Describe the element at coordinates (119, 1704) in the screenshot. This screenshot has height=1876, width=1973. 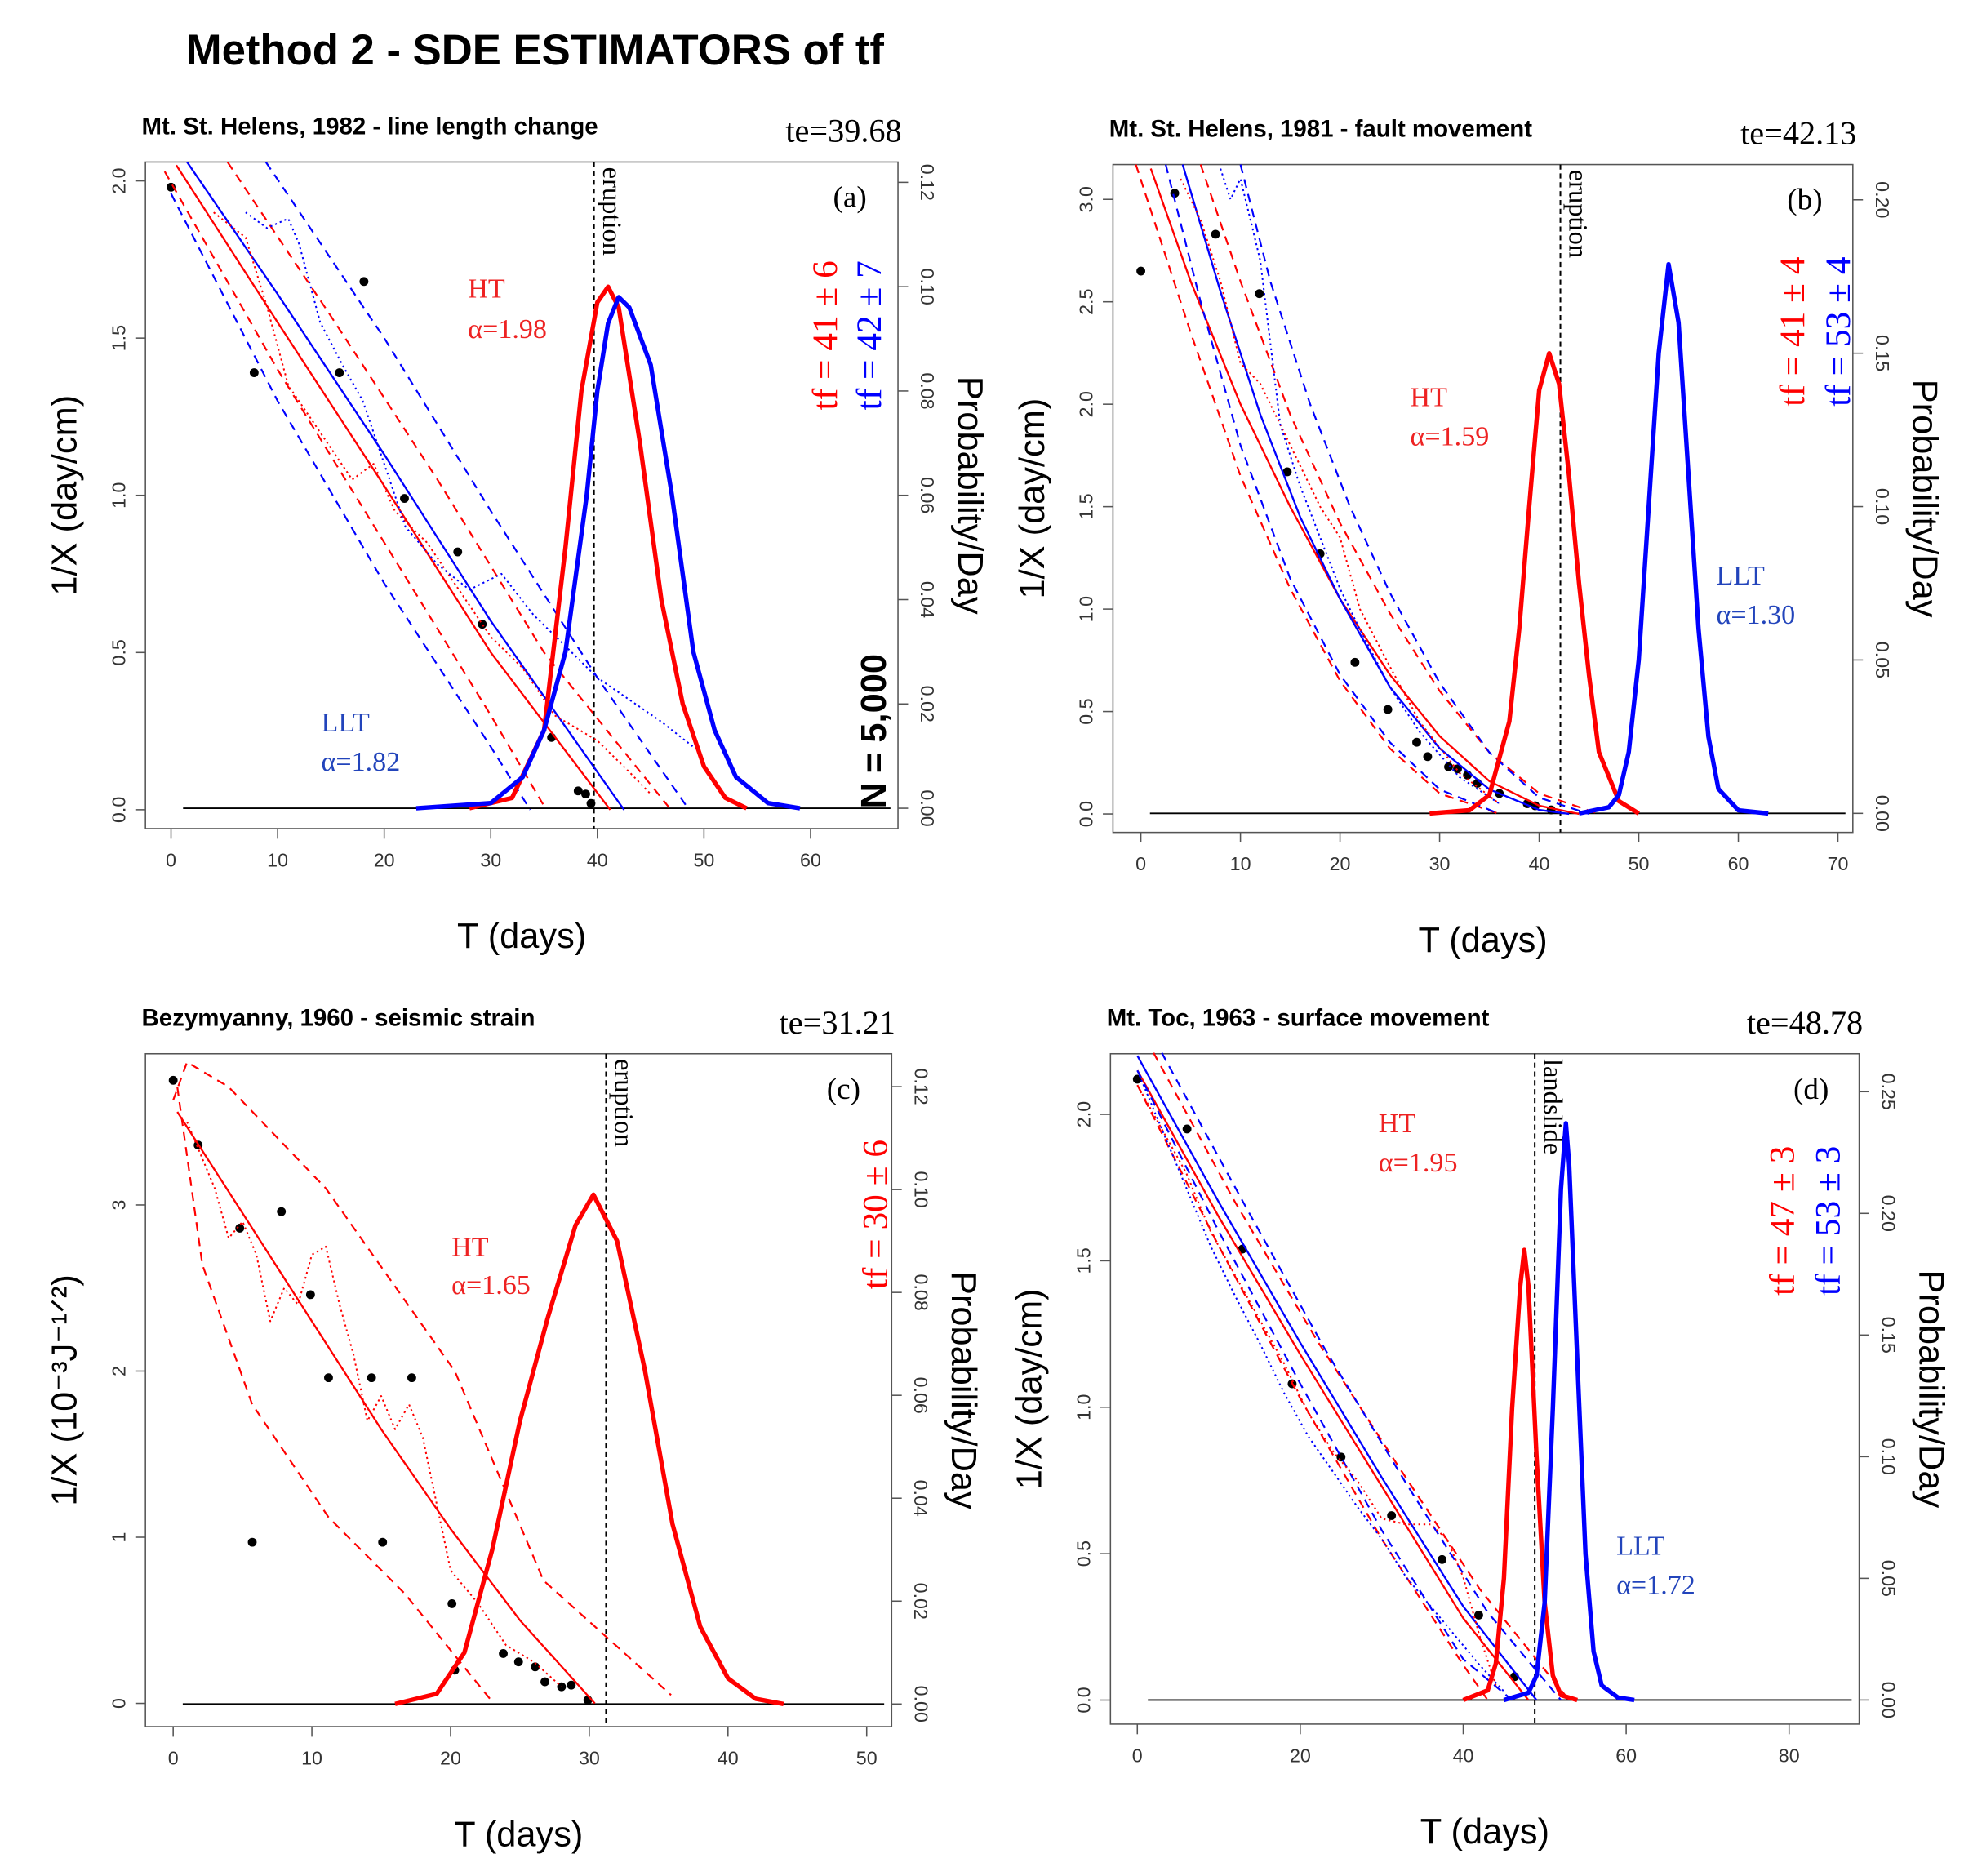
I see `y-tick-label: 0` at that location.